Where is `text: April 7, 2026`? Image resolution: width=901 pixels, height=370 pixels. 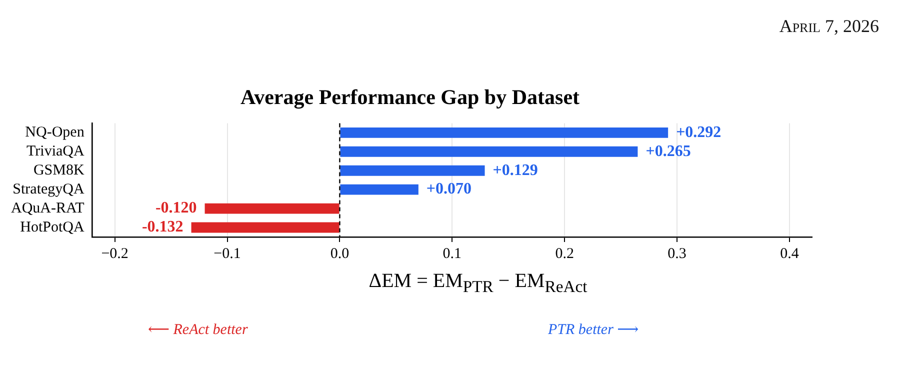
text: April 7, 2026 is located at coordinates (829, 26).